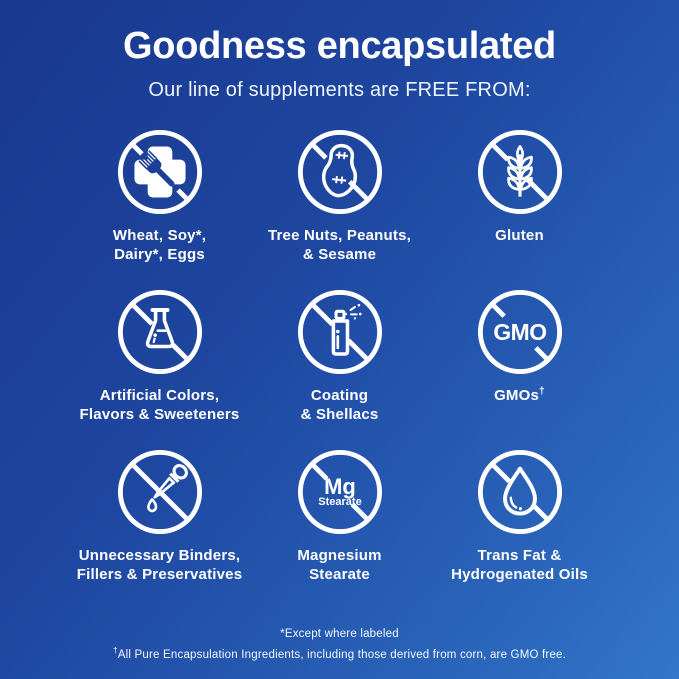 Image resolution: width=679 pixels, height=679 pixels. What do you see at coordinates (159, 405) in the screenshot?
I see `item-label: Artificial Colors, Flavors & Sweeteners` at bounding box center [159, 405].